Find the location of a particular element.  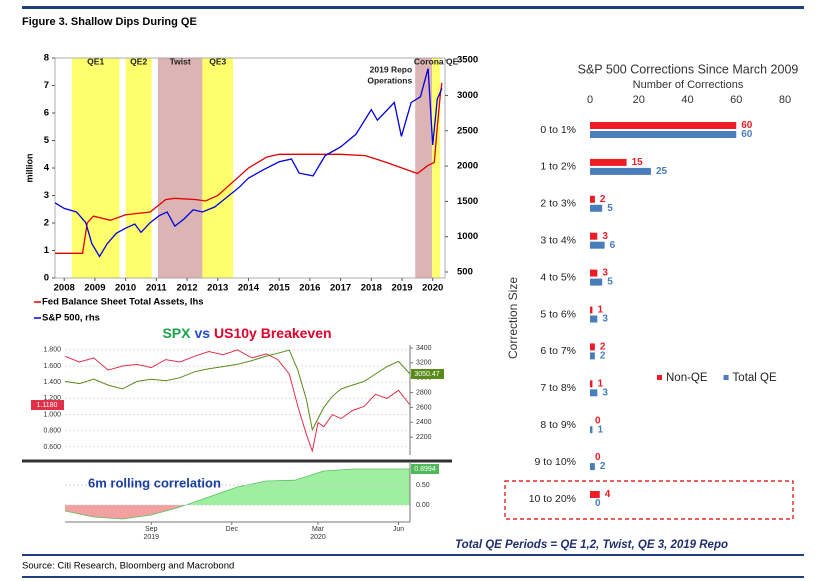

y-tick-label: 1 is located at coordinates (47, 250).